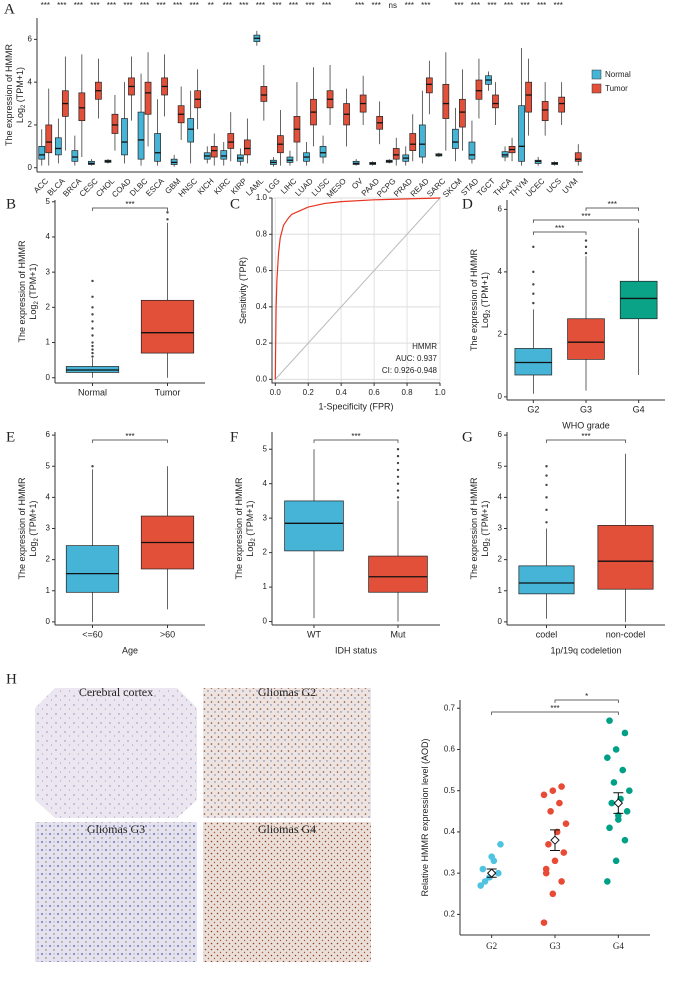 The height and width of the screenshot is (991, 675). Describe the element at coordinates (533, 409) in the screenshot. I see `x-tick-label: G2` at that location.